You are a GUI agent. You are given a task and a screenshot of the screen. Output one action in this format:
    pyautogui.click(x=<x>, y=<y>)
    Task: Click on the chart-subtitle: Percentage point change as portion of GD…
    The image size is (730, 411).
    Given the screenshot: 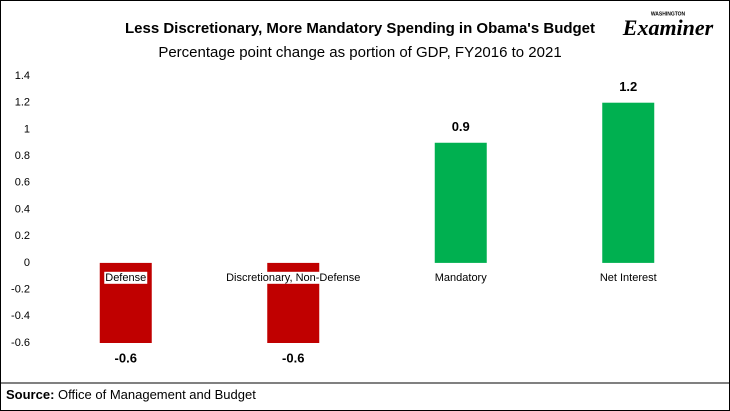 What is the action you would take?
    pyautogui.click(x=359, y=52)
    